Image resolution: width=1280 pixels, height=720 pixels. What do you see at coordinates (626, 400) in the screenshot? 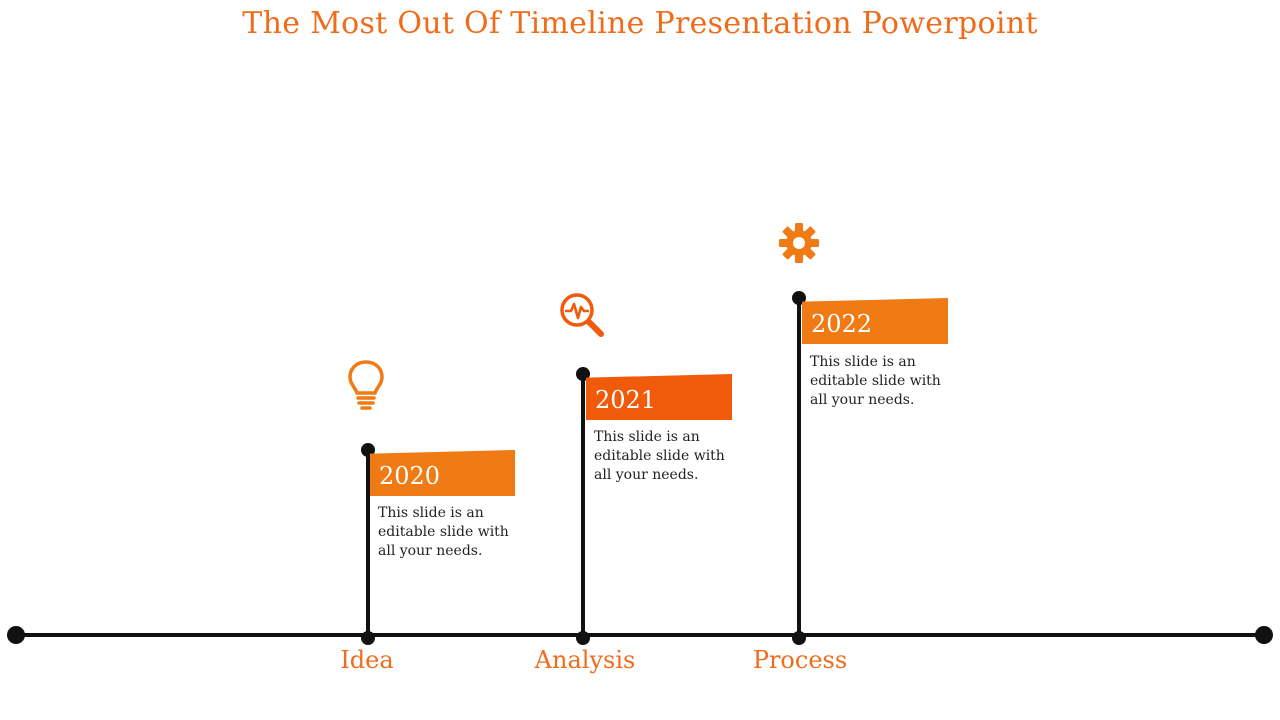
I see `year-label: 2021` at bounding box center [626, 400].